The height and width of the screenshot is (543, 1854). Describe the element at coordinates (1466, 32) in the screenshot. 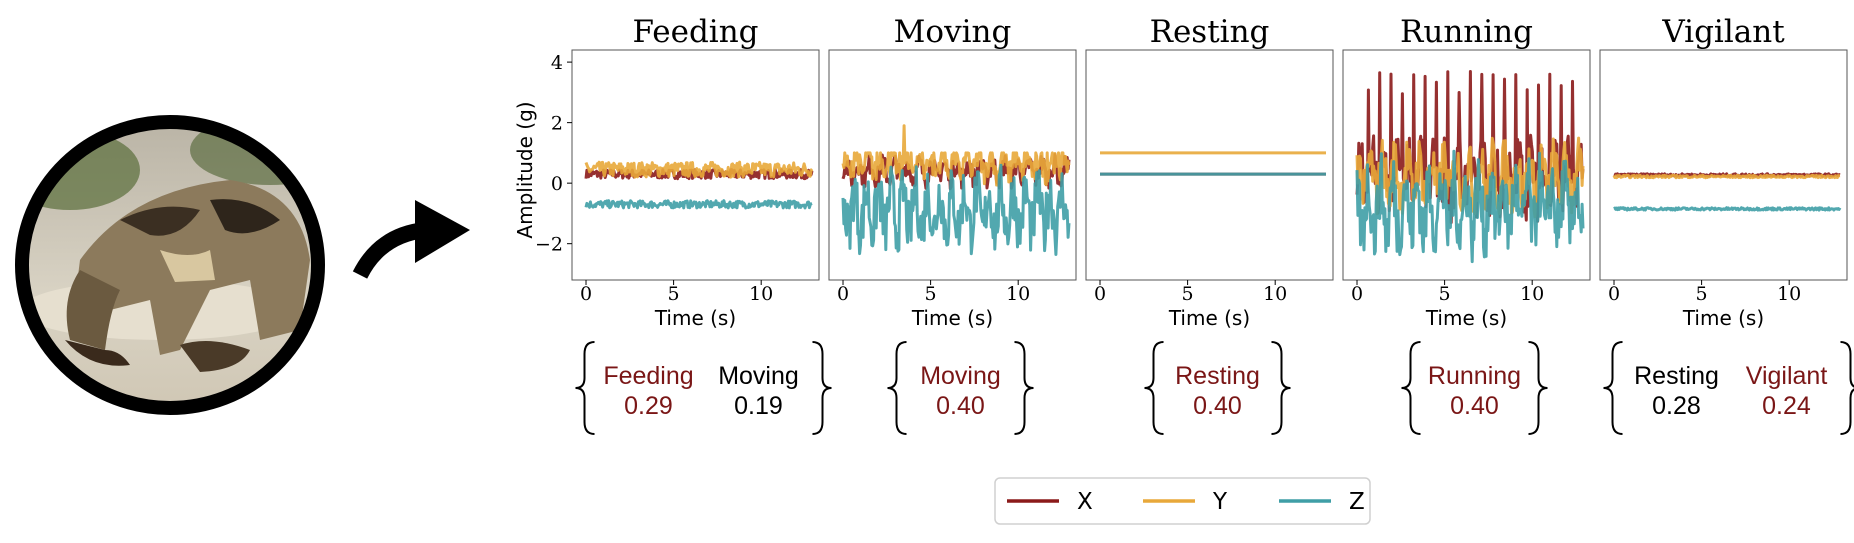

I see `panel-title: Running` at that location.